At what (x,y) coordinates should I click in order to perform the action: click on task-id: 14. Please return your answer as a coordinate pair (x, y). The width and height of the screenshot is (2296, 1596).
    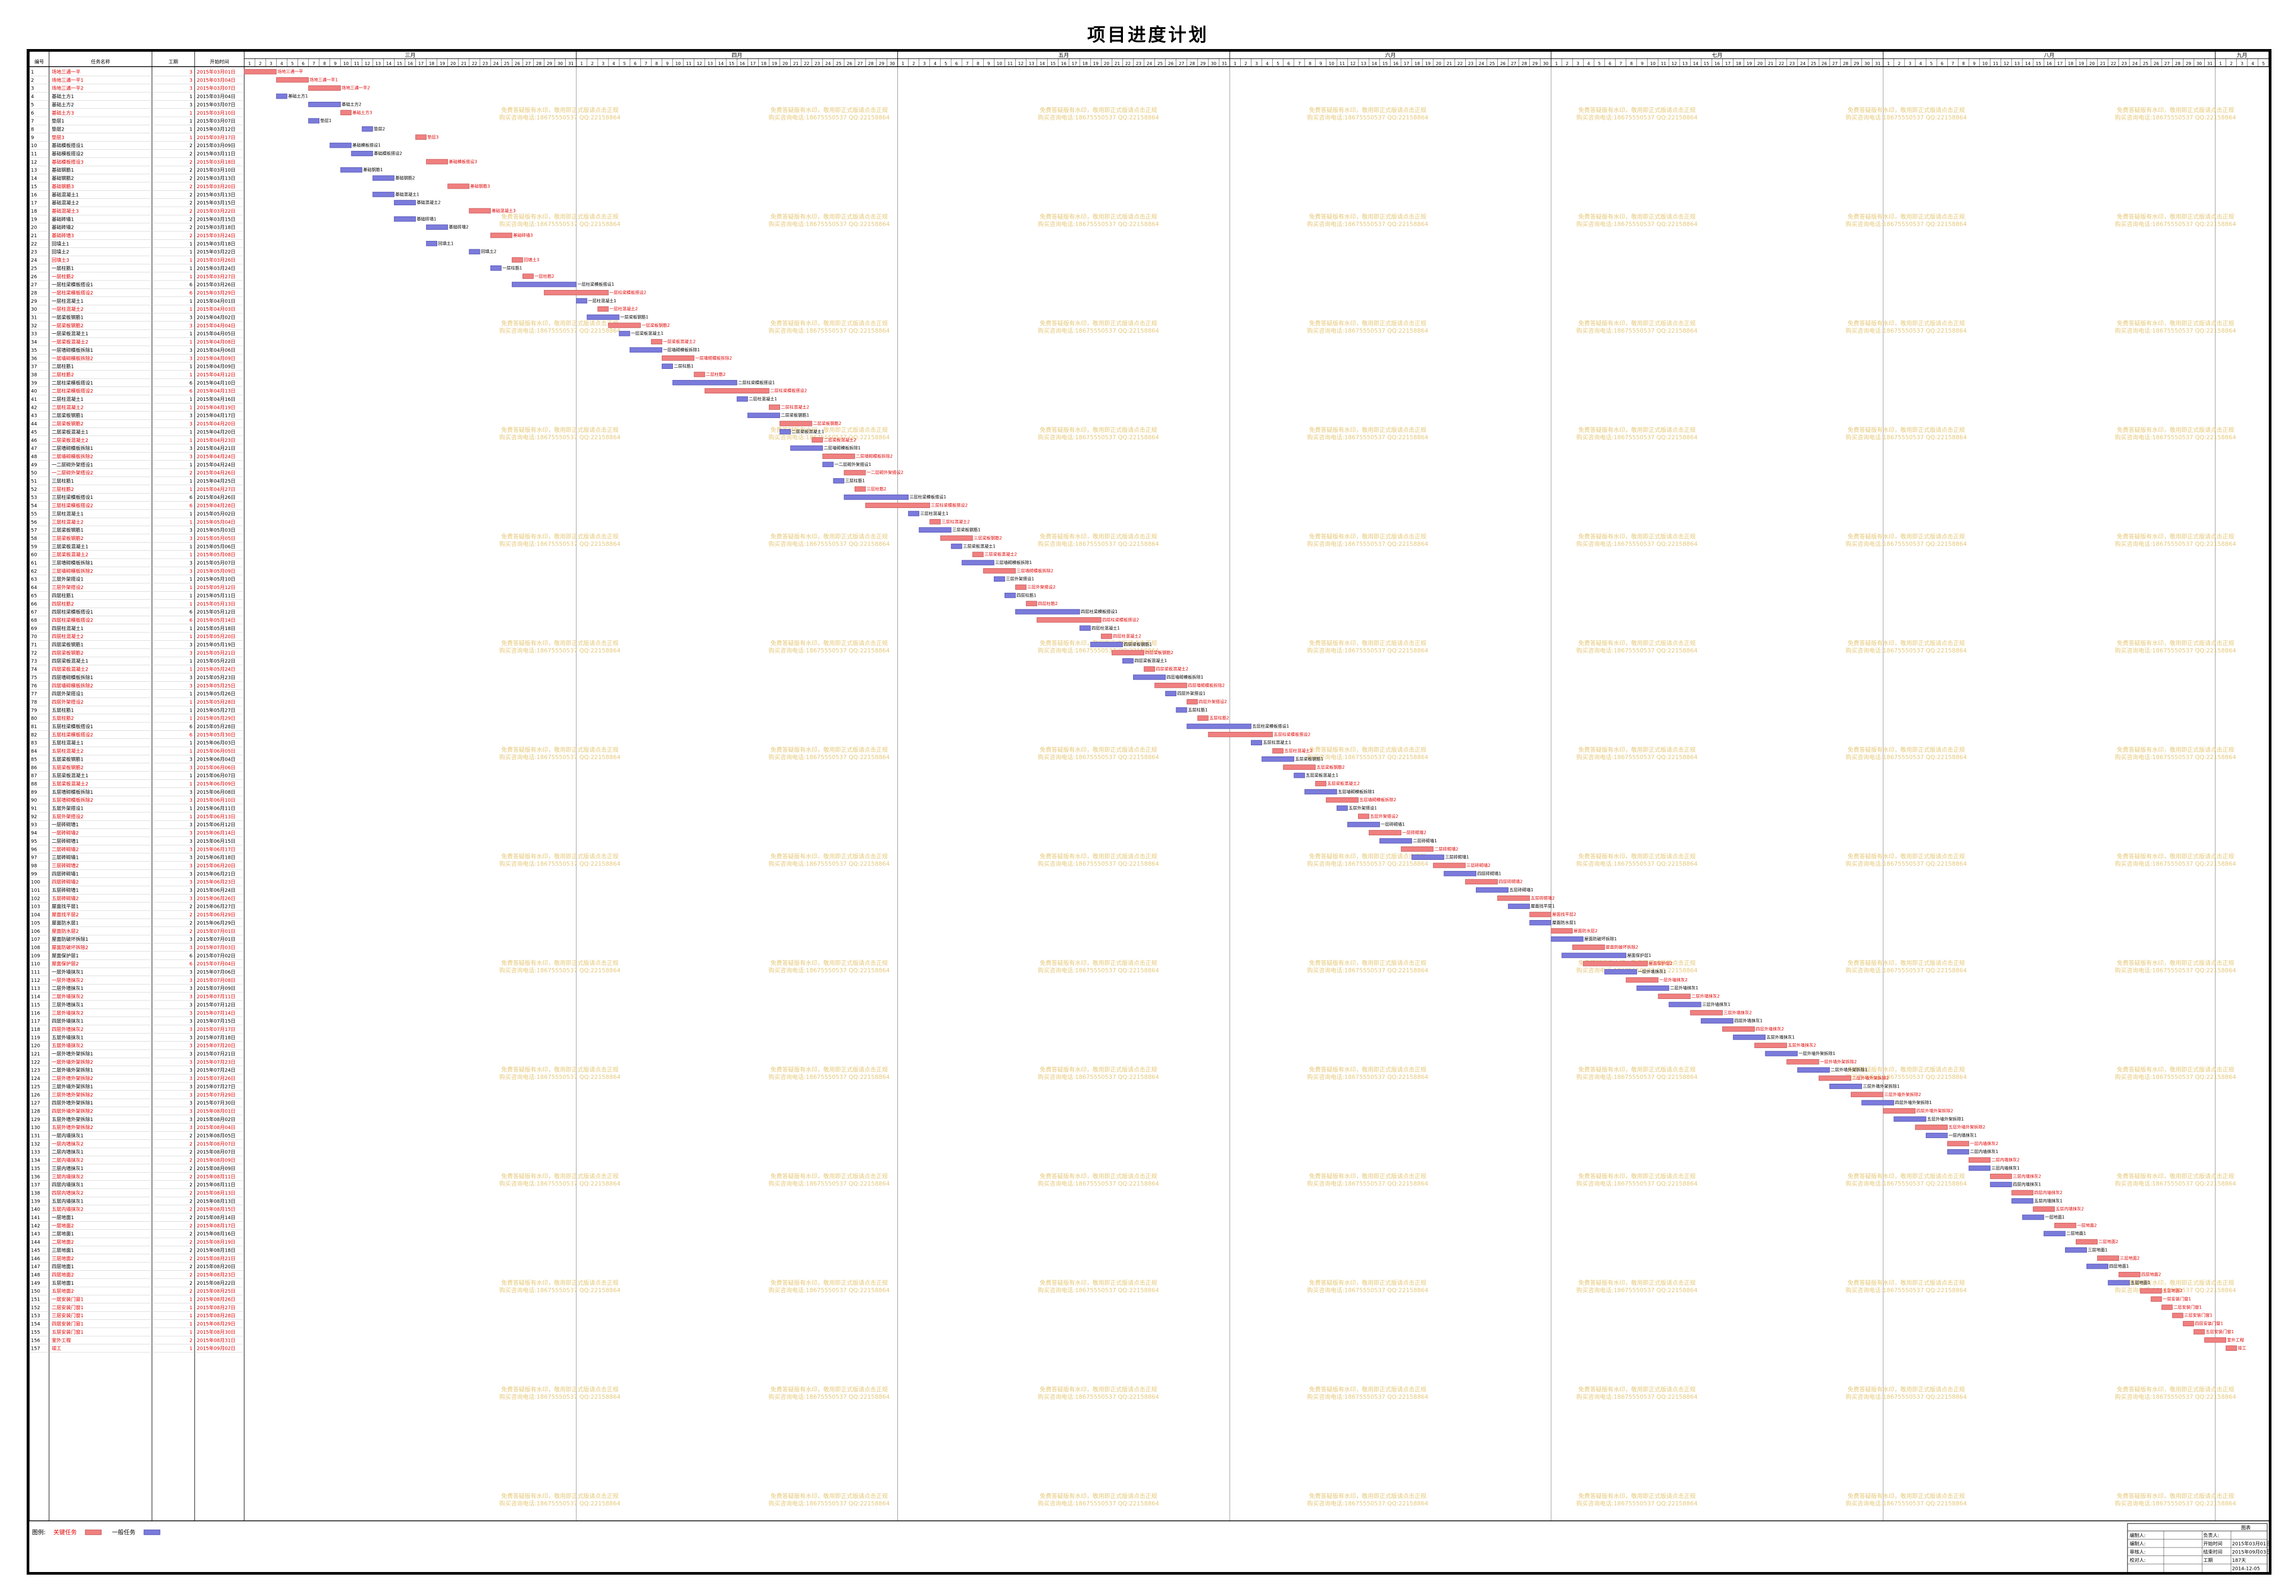
    Looking at the image, I should click on (34, 179).